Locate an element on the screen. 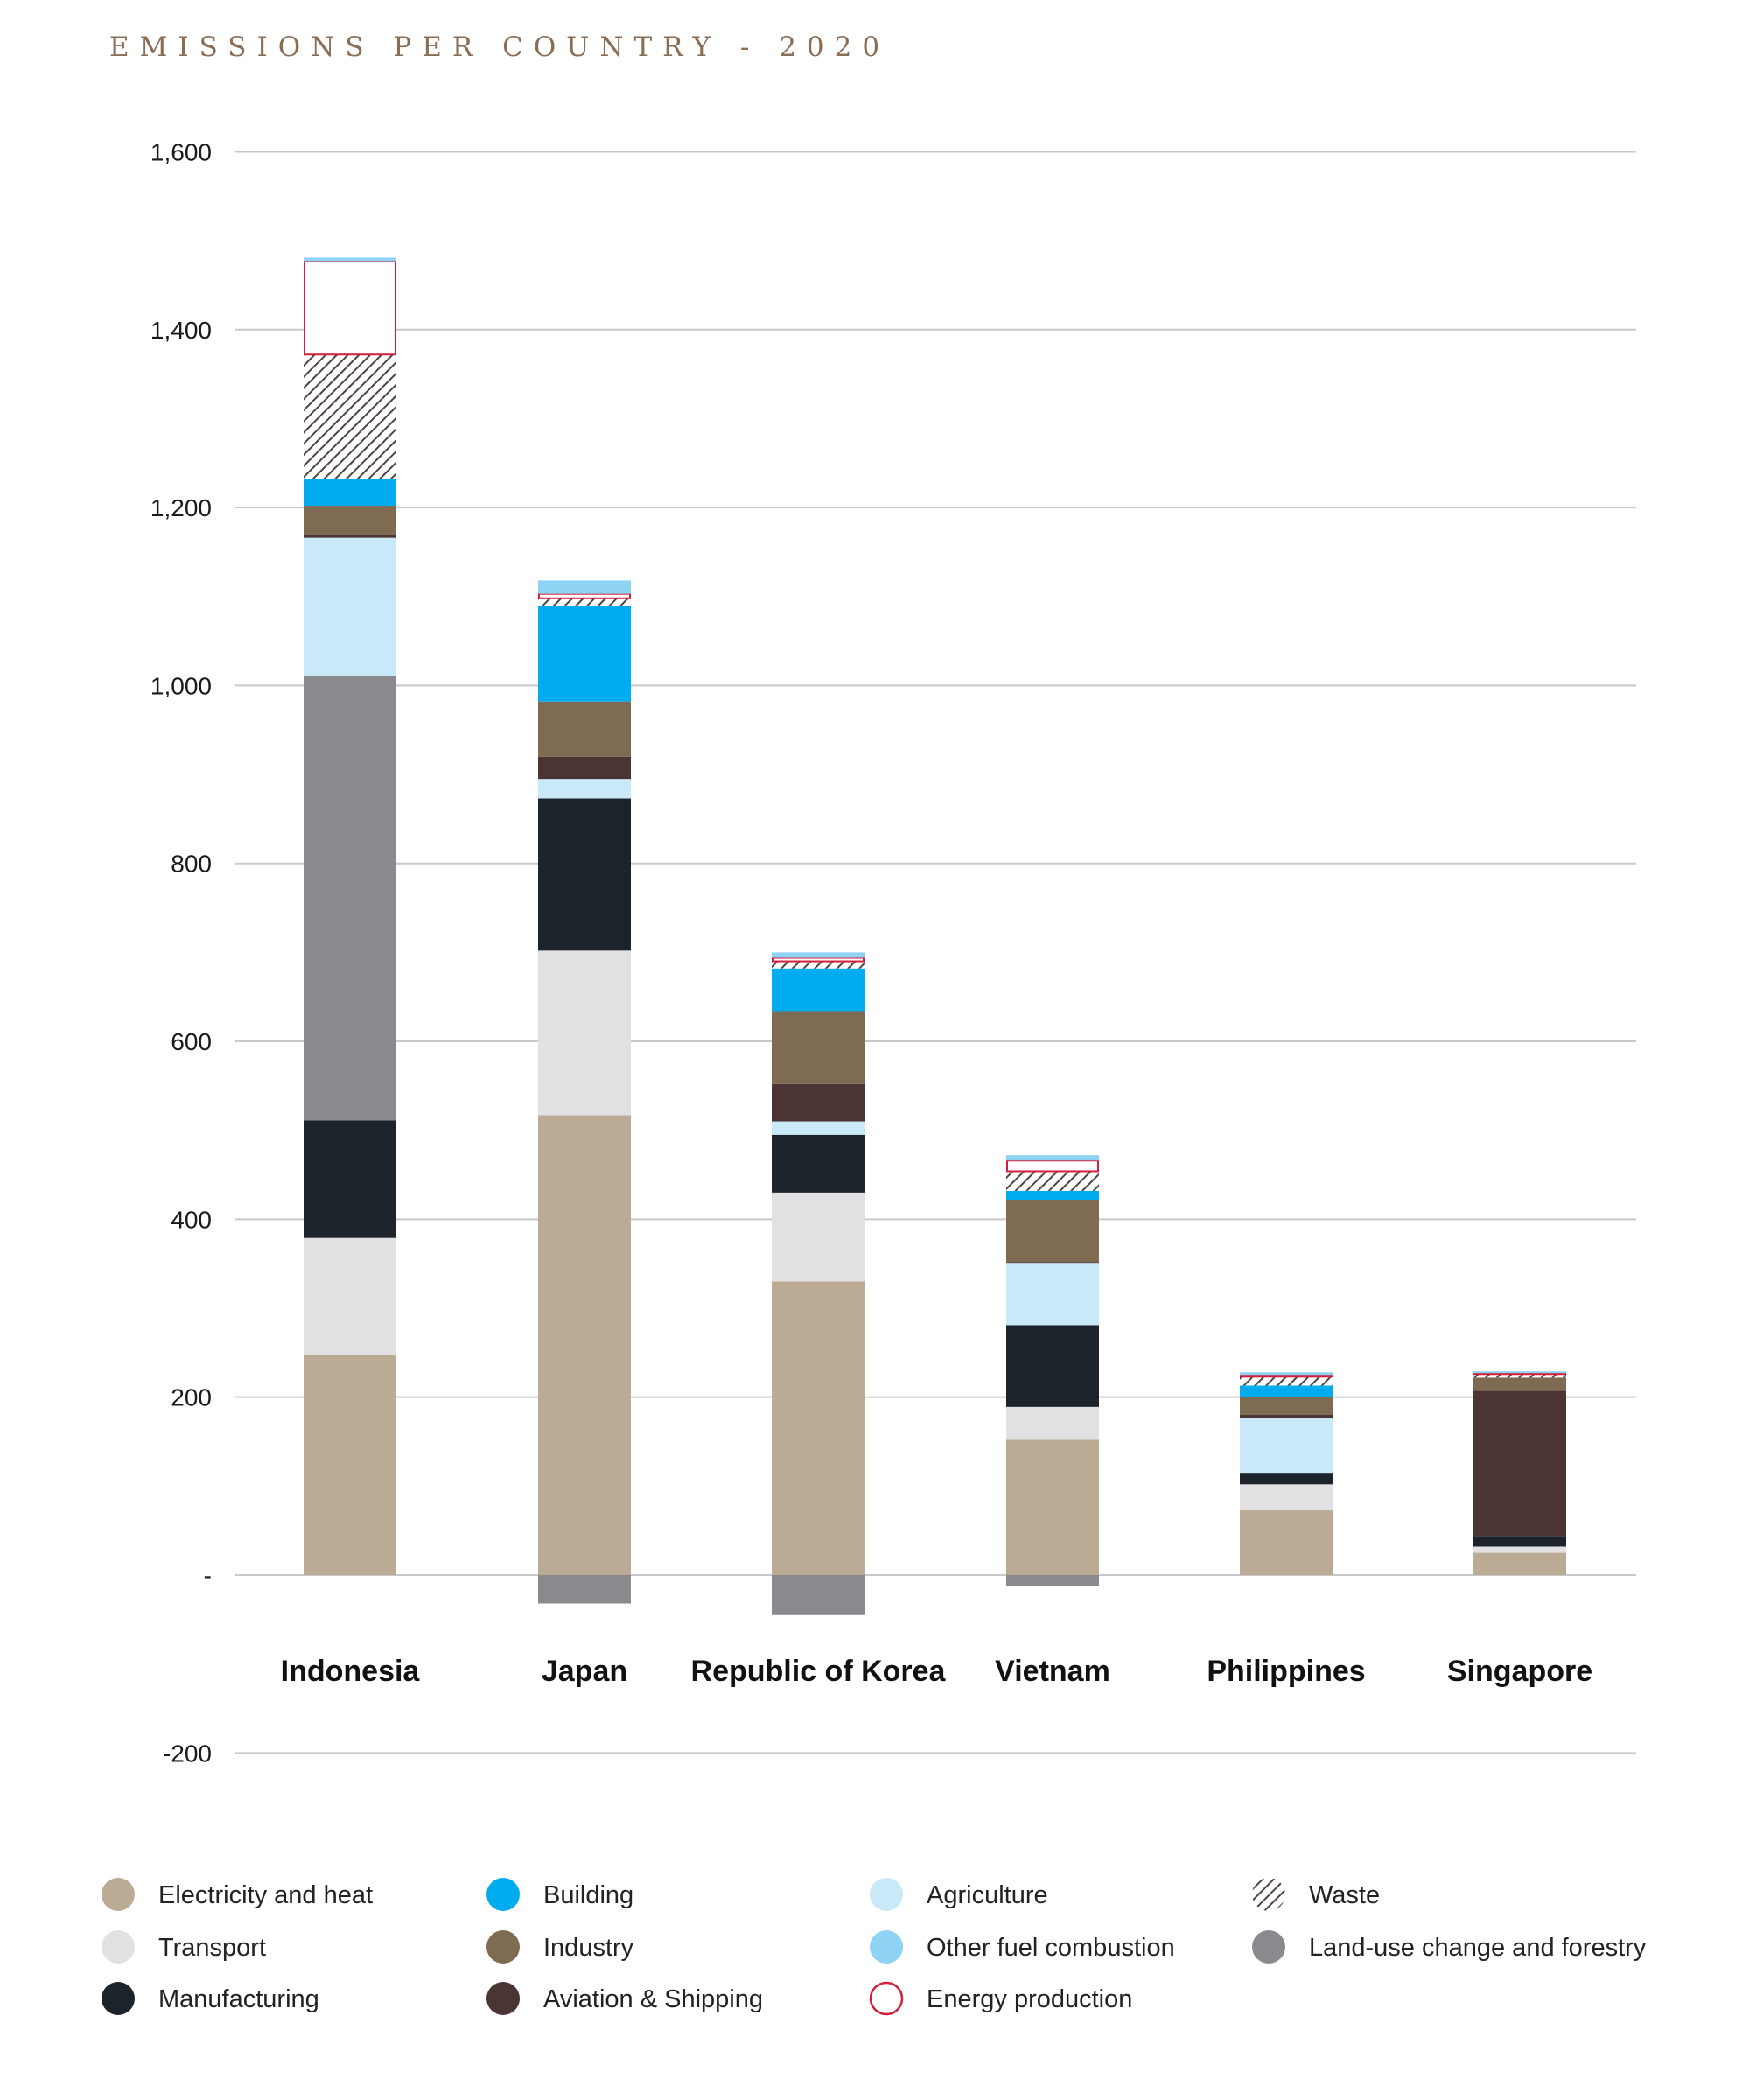 The width and height of the screenshot is (1750, 2100). legend-item-energy-production: Energy production is located at coordinates (1000, 1998).